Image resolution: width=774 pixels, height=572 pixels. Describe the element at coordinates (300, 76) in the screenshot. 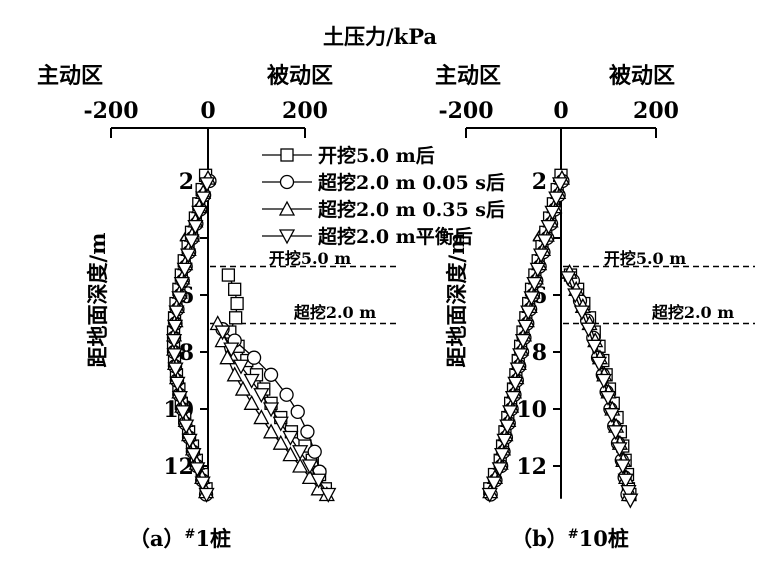

I see `panel-a-passive-zone-label: 被动区` at that location.